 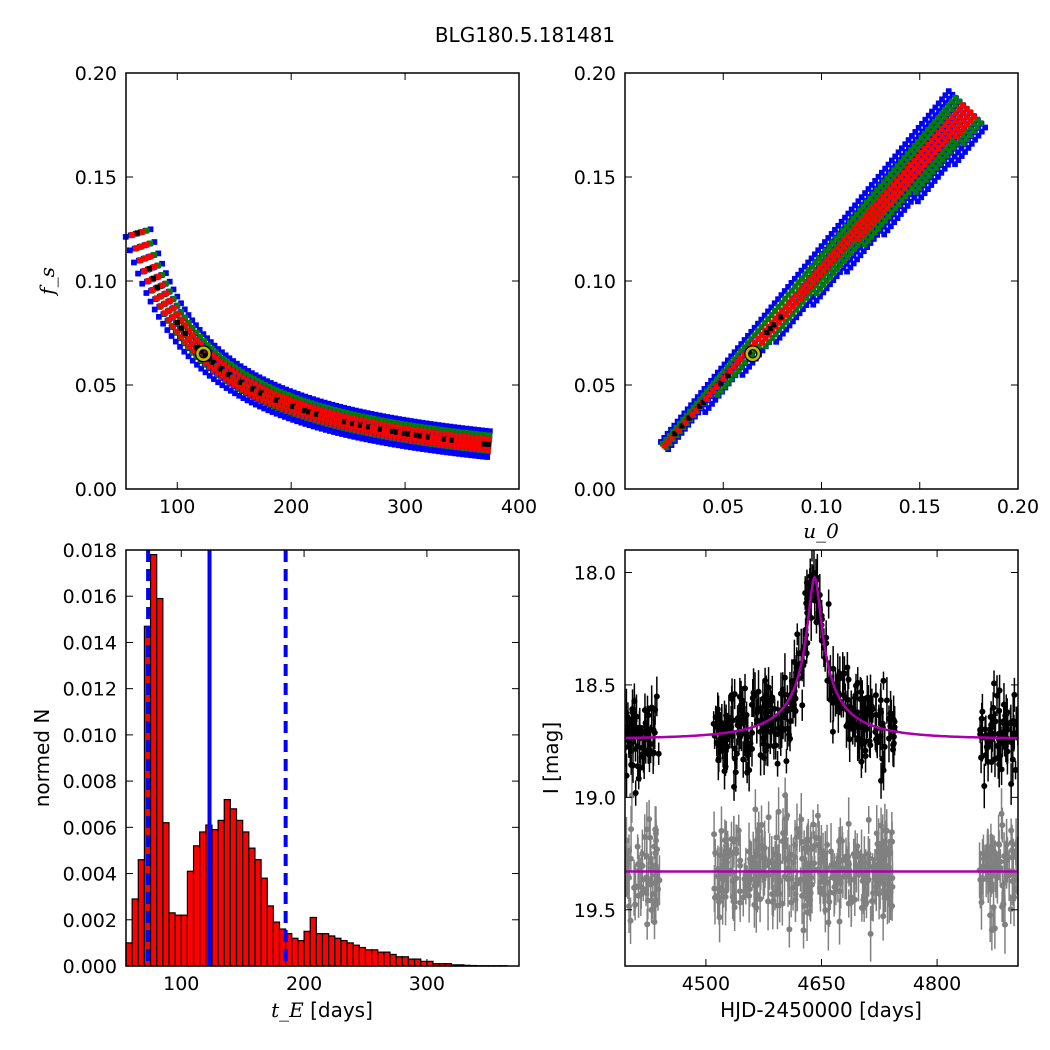 What do you see at coordinates (90, 875) in the screenshot?
I see `y-tick-label: 0.004` at bounding box center [90, 875].